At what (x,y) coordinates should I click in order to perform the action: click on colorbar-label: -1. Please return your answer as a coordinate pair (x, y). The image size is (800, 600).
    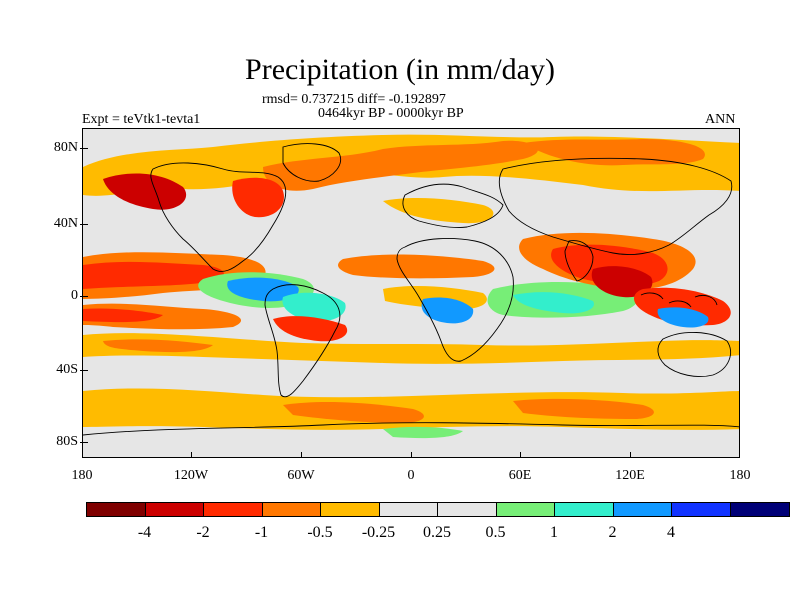
    Looking at the image, I should click on (261, 532).